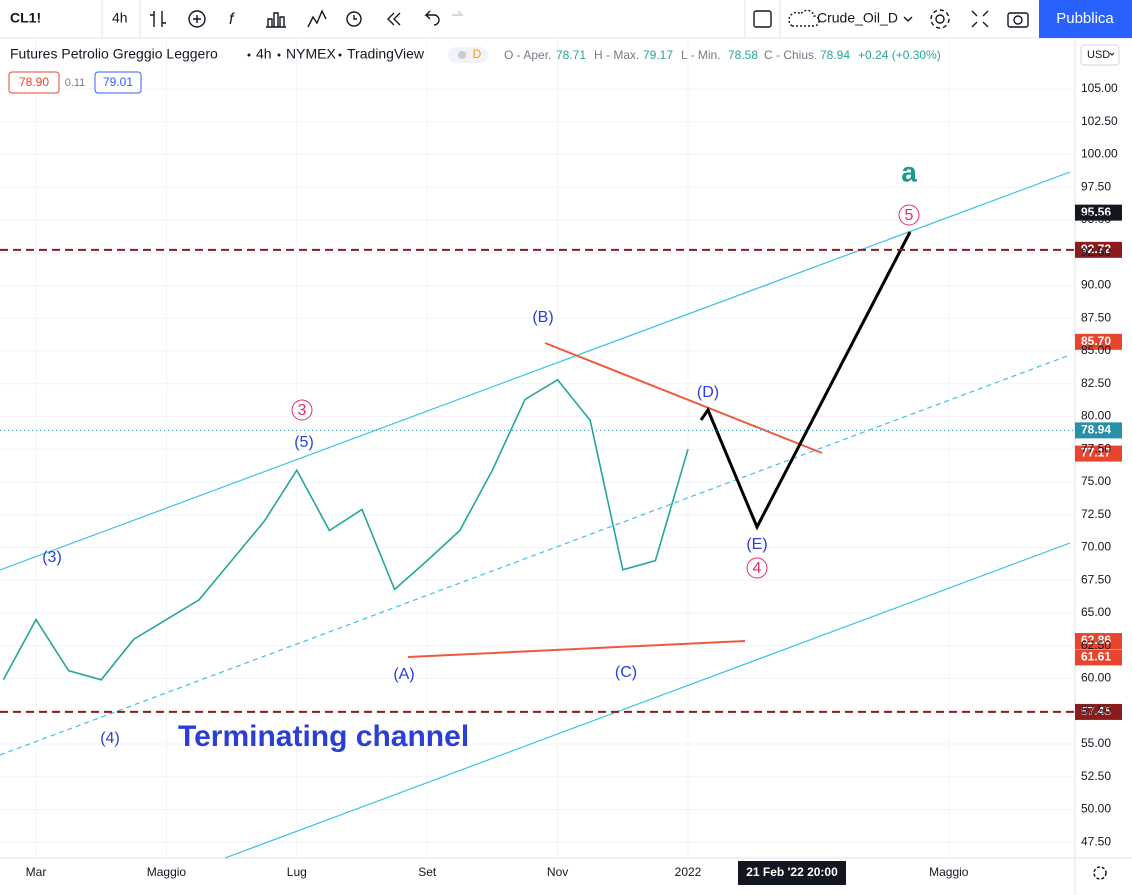  What do you see at coordinates (1096, 285) in the screenshot?
I see `y-tick-label: 90.00` at bounding box center [1096, 285].